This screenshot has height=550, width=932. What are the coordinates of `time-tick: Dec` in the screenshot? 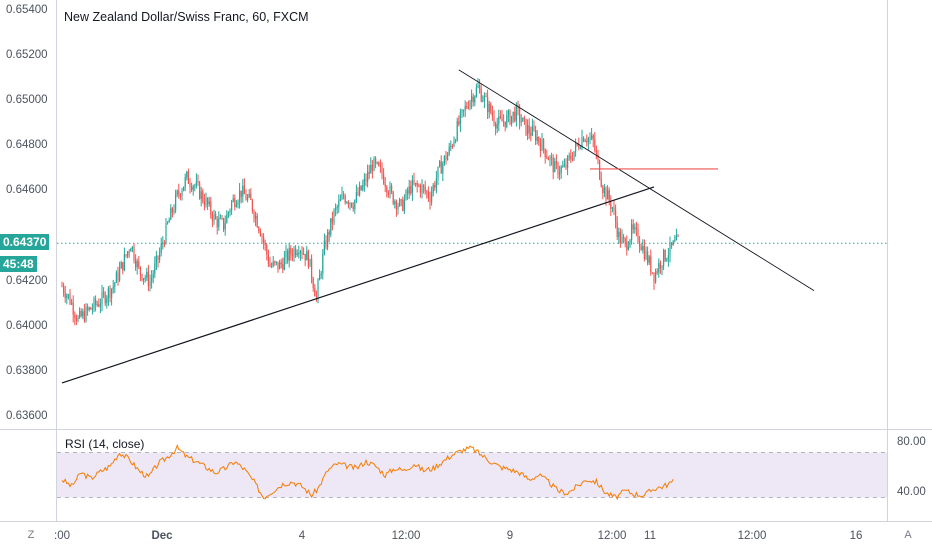 It's located at (162, 536).